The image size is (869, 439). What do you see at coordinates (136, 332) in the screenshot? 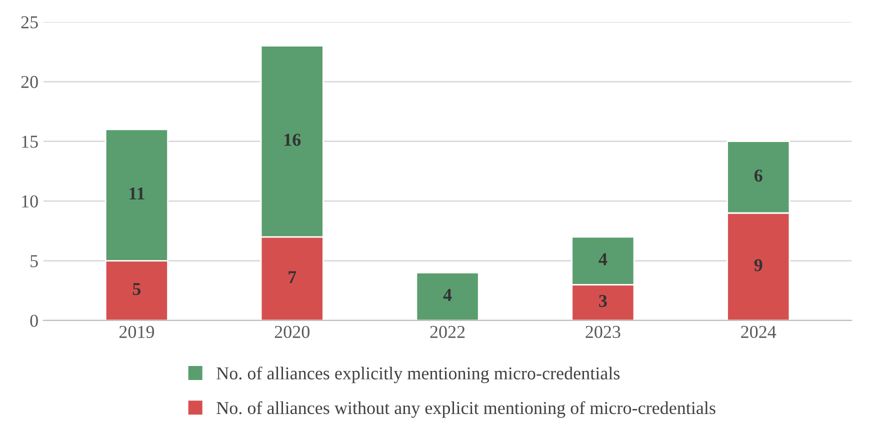
I see `x-tick-label: 2019` at bounding box center [136, 332].